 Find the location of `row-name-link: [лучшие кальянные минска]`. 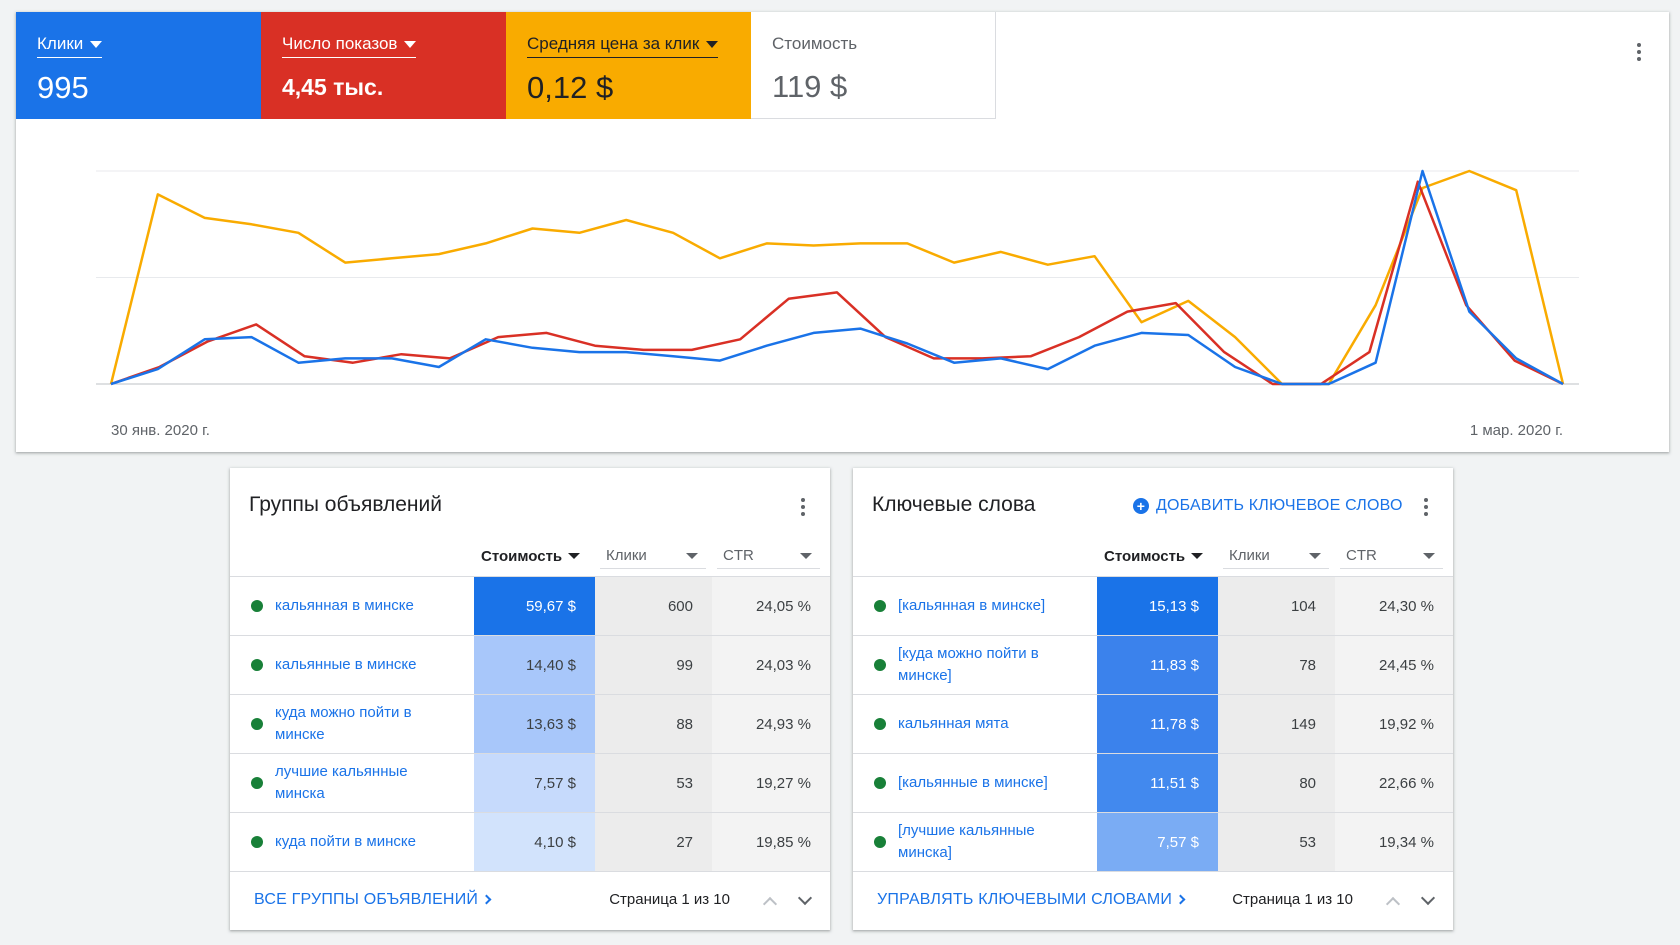

row-name-link: [лучшие кальянные минска] is located at coordinates (966, 841).